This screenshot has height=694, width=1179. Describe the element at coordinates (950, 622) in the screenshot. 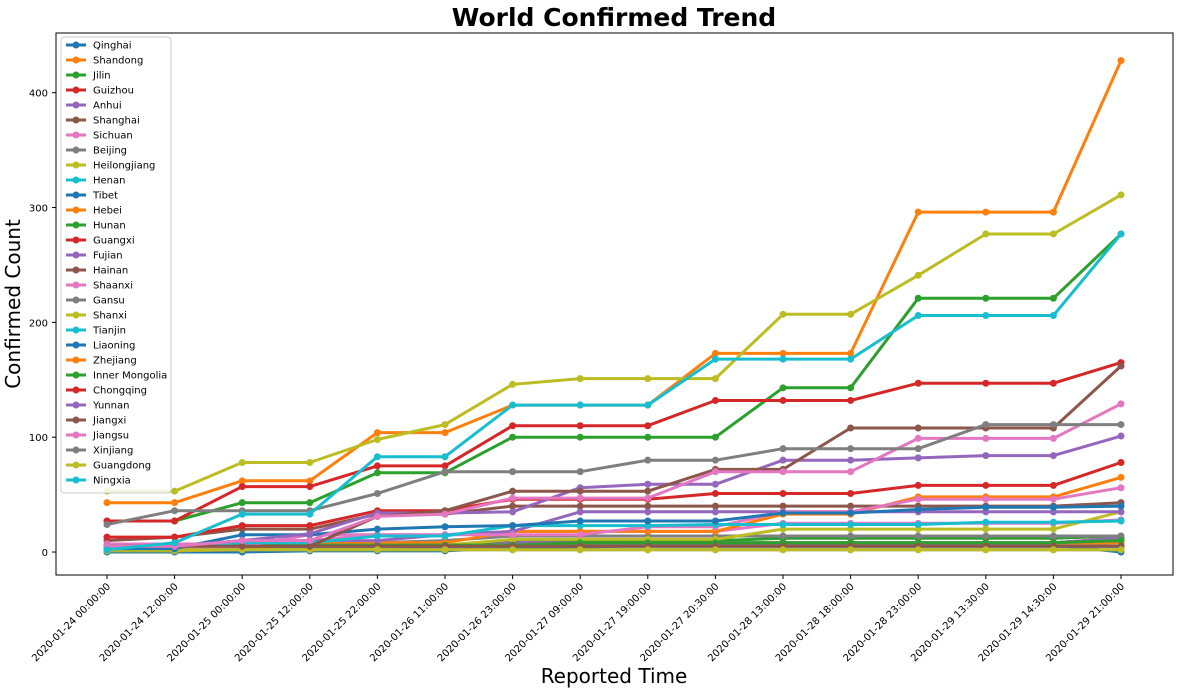

I see `x-tick-label: 2020-01-29 13:30:00` at that location.